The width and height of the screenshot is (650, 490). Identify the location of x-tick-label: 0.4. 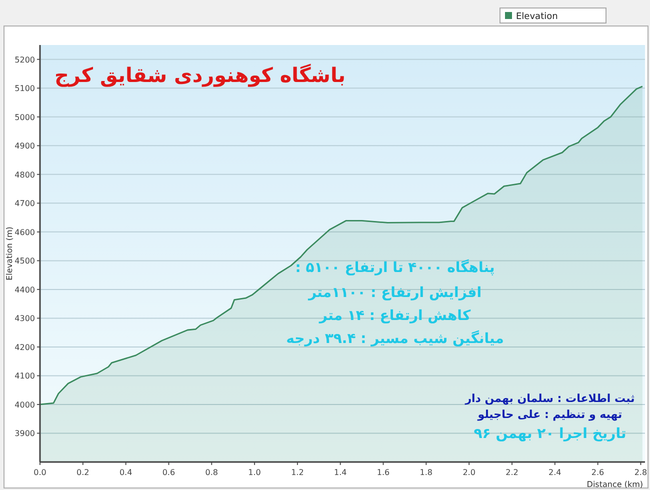
(125, 472).